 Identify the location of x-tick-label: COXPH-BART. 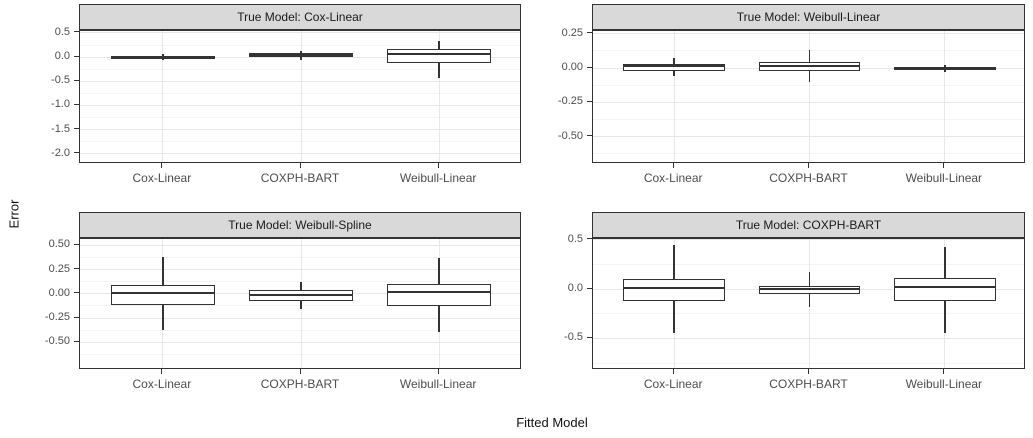
(300, 178).